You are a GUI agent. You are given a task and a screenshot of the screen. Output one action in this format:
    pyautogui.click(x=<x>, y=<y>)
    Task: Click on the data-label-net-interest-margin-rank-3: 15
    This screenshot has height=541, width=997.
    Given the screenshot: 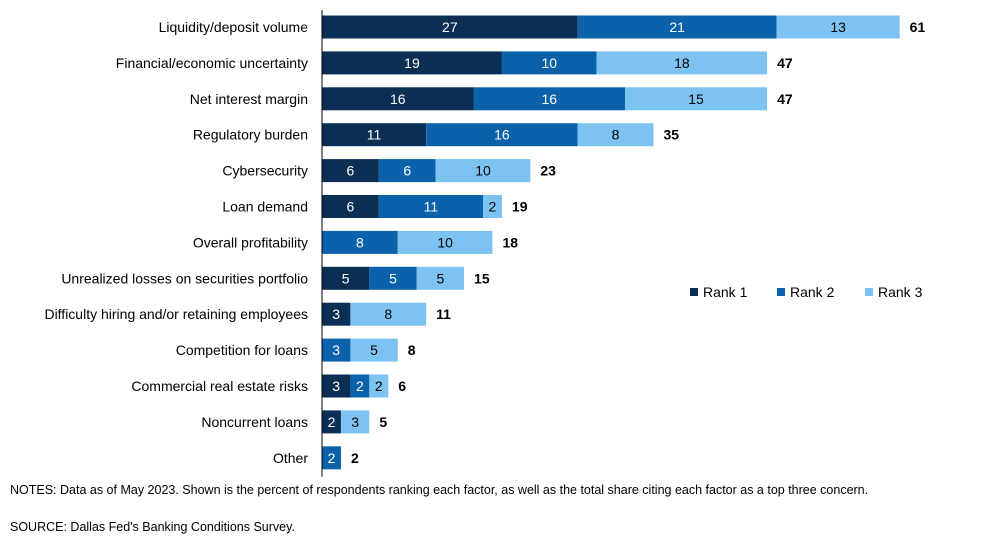 What is the action you would take?
    pyautogui.click(x=696, y=99)
    